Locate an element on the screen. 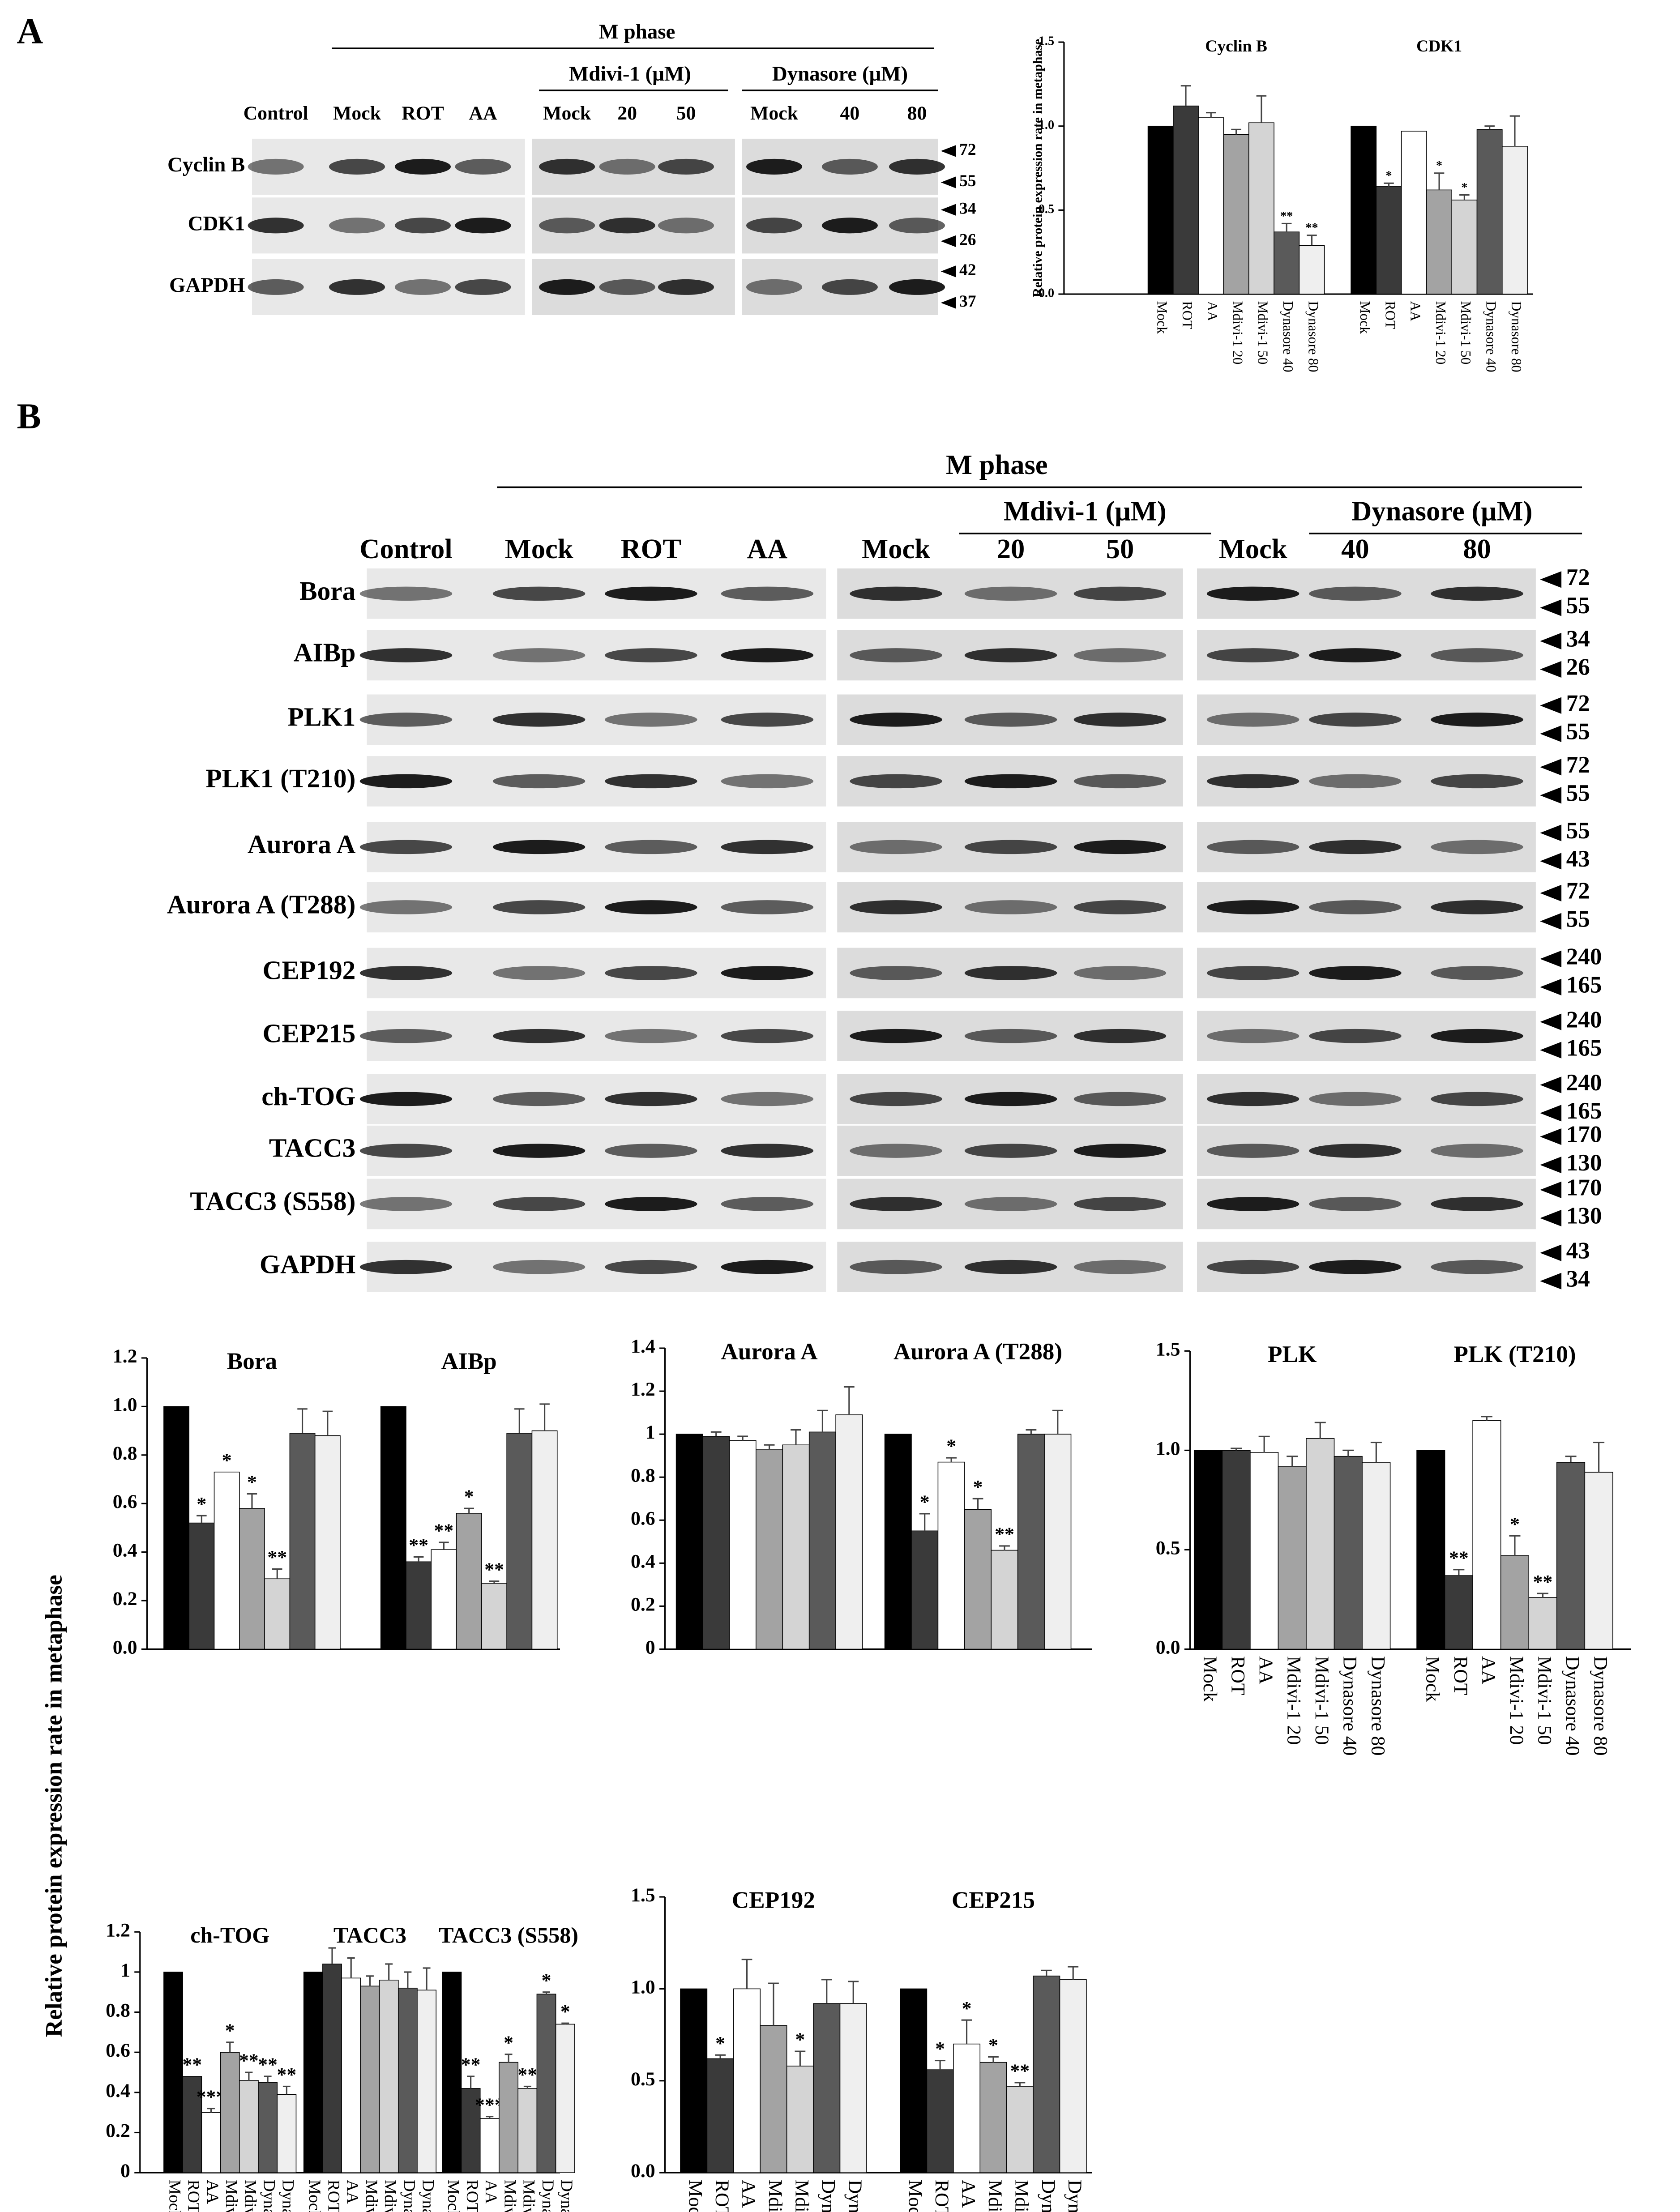 This screenshot has width=1680, height=2212. x-tick-label: AA is located at coordinates (491, 2192).